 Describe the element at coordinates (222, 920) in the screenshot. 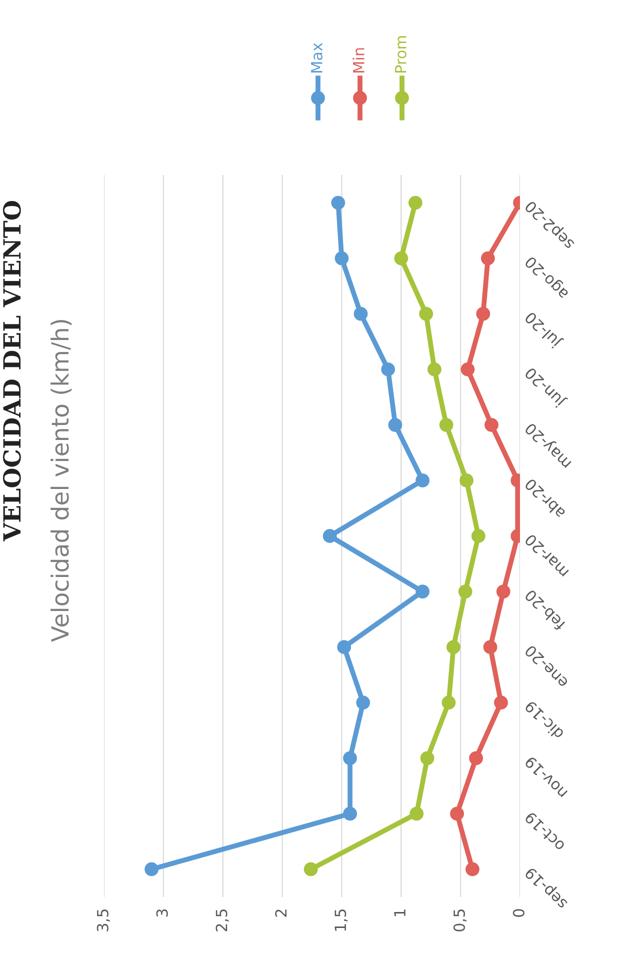

I see `x-tick-label: 2,5` at that location.